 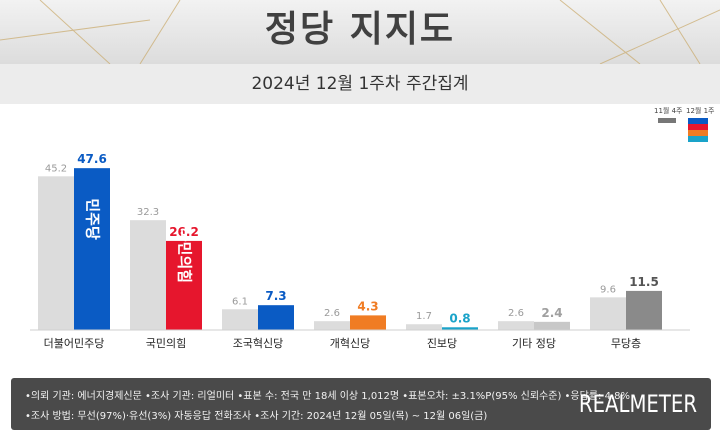 I want to click on category-label-3: 개혁신당, so click(x=350, y=343).